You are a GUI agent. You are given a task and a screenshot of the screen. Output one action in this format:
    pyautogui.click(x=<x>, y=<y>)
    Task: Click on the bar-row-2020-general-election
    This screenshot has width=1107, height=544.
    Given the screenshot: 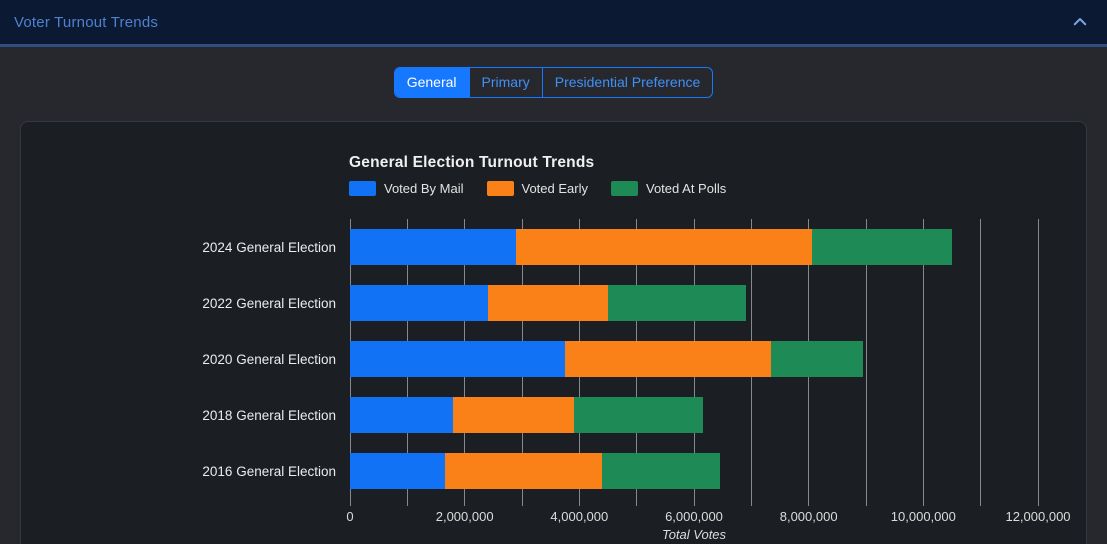 What is the action you would take?
    pyautogui.click(x=694, y=359)
    